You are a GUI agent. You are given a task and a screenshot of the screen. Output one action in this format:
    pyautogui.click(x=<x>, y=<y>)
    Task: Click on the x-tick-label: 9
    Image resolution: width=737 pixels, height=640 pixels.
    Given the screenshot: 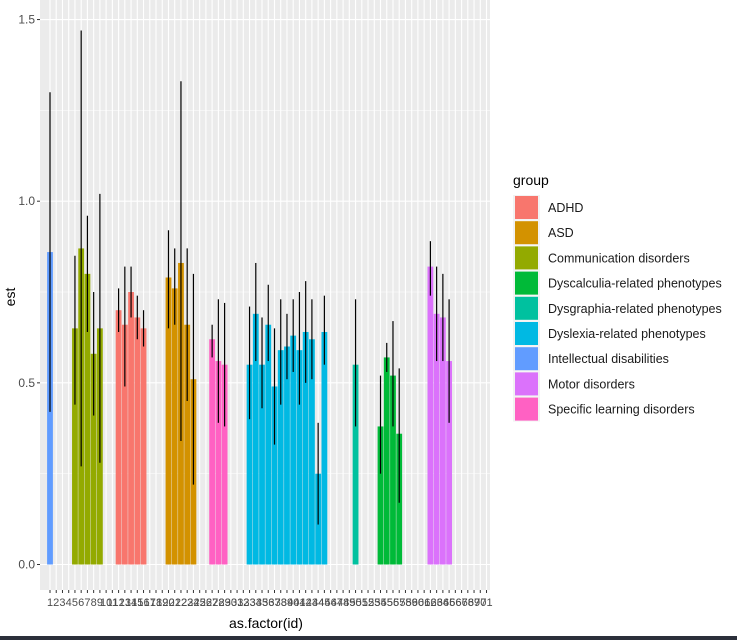 What is the action you would take?
    pyautogui.click(x=100, y=603)
    